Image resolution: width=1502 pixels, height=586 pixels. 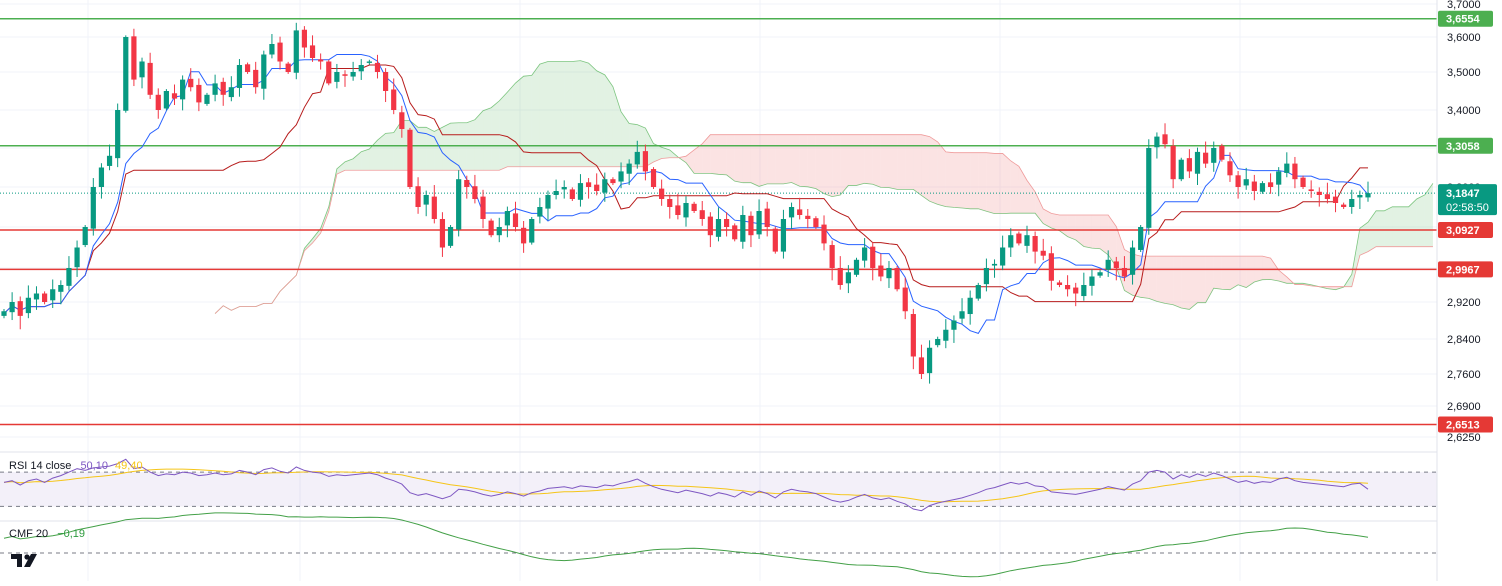 I want to click on current-price-text: 3,1847, so click(x=1463, y=194).